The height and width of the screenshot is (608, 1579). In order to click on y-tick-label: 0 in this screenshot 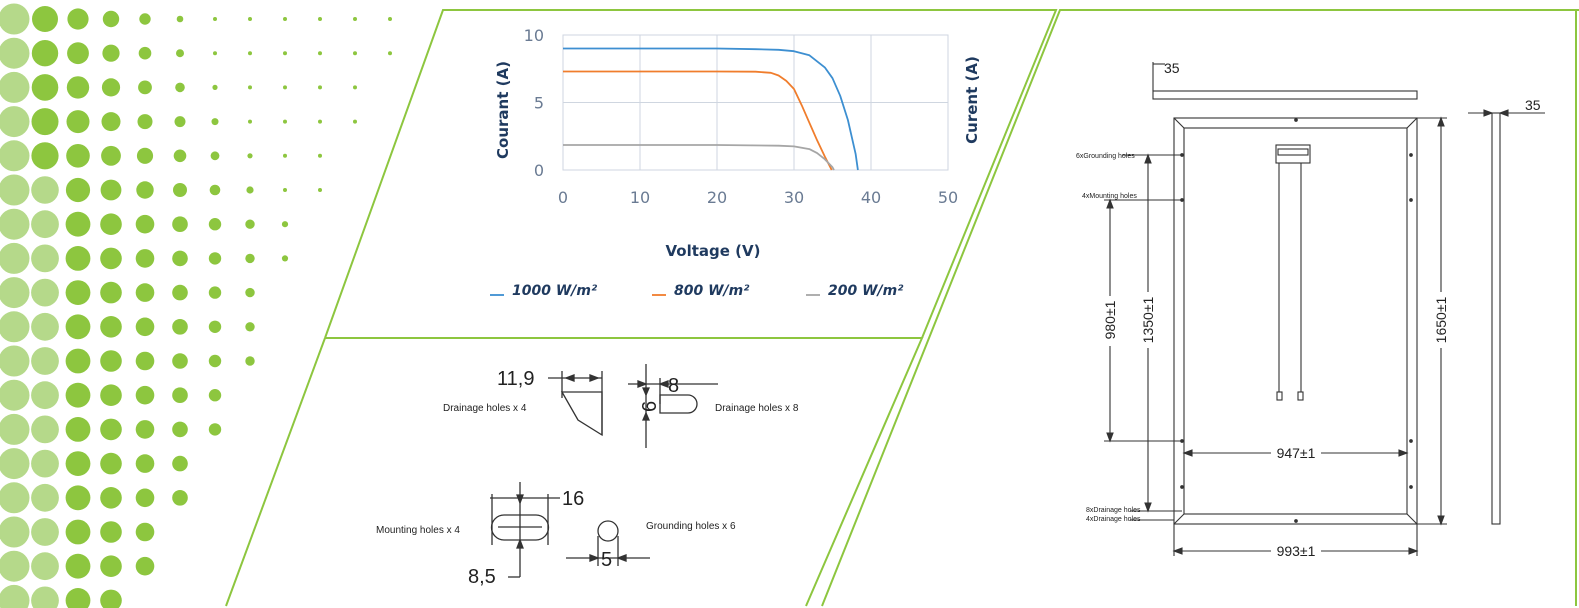, I will do `click(539, 170)`.